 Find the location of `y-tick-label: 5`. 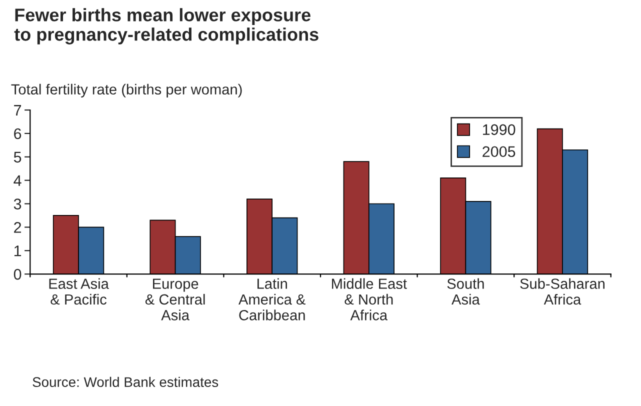

y-tick-label: 5 is located at coordinates (18, 157).